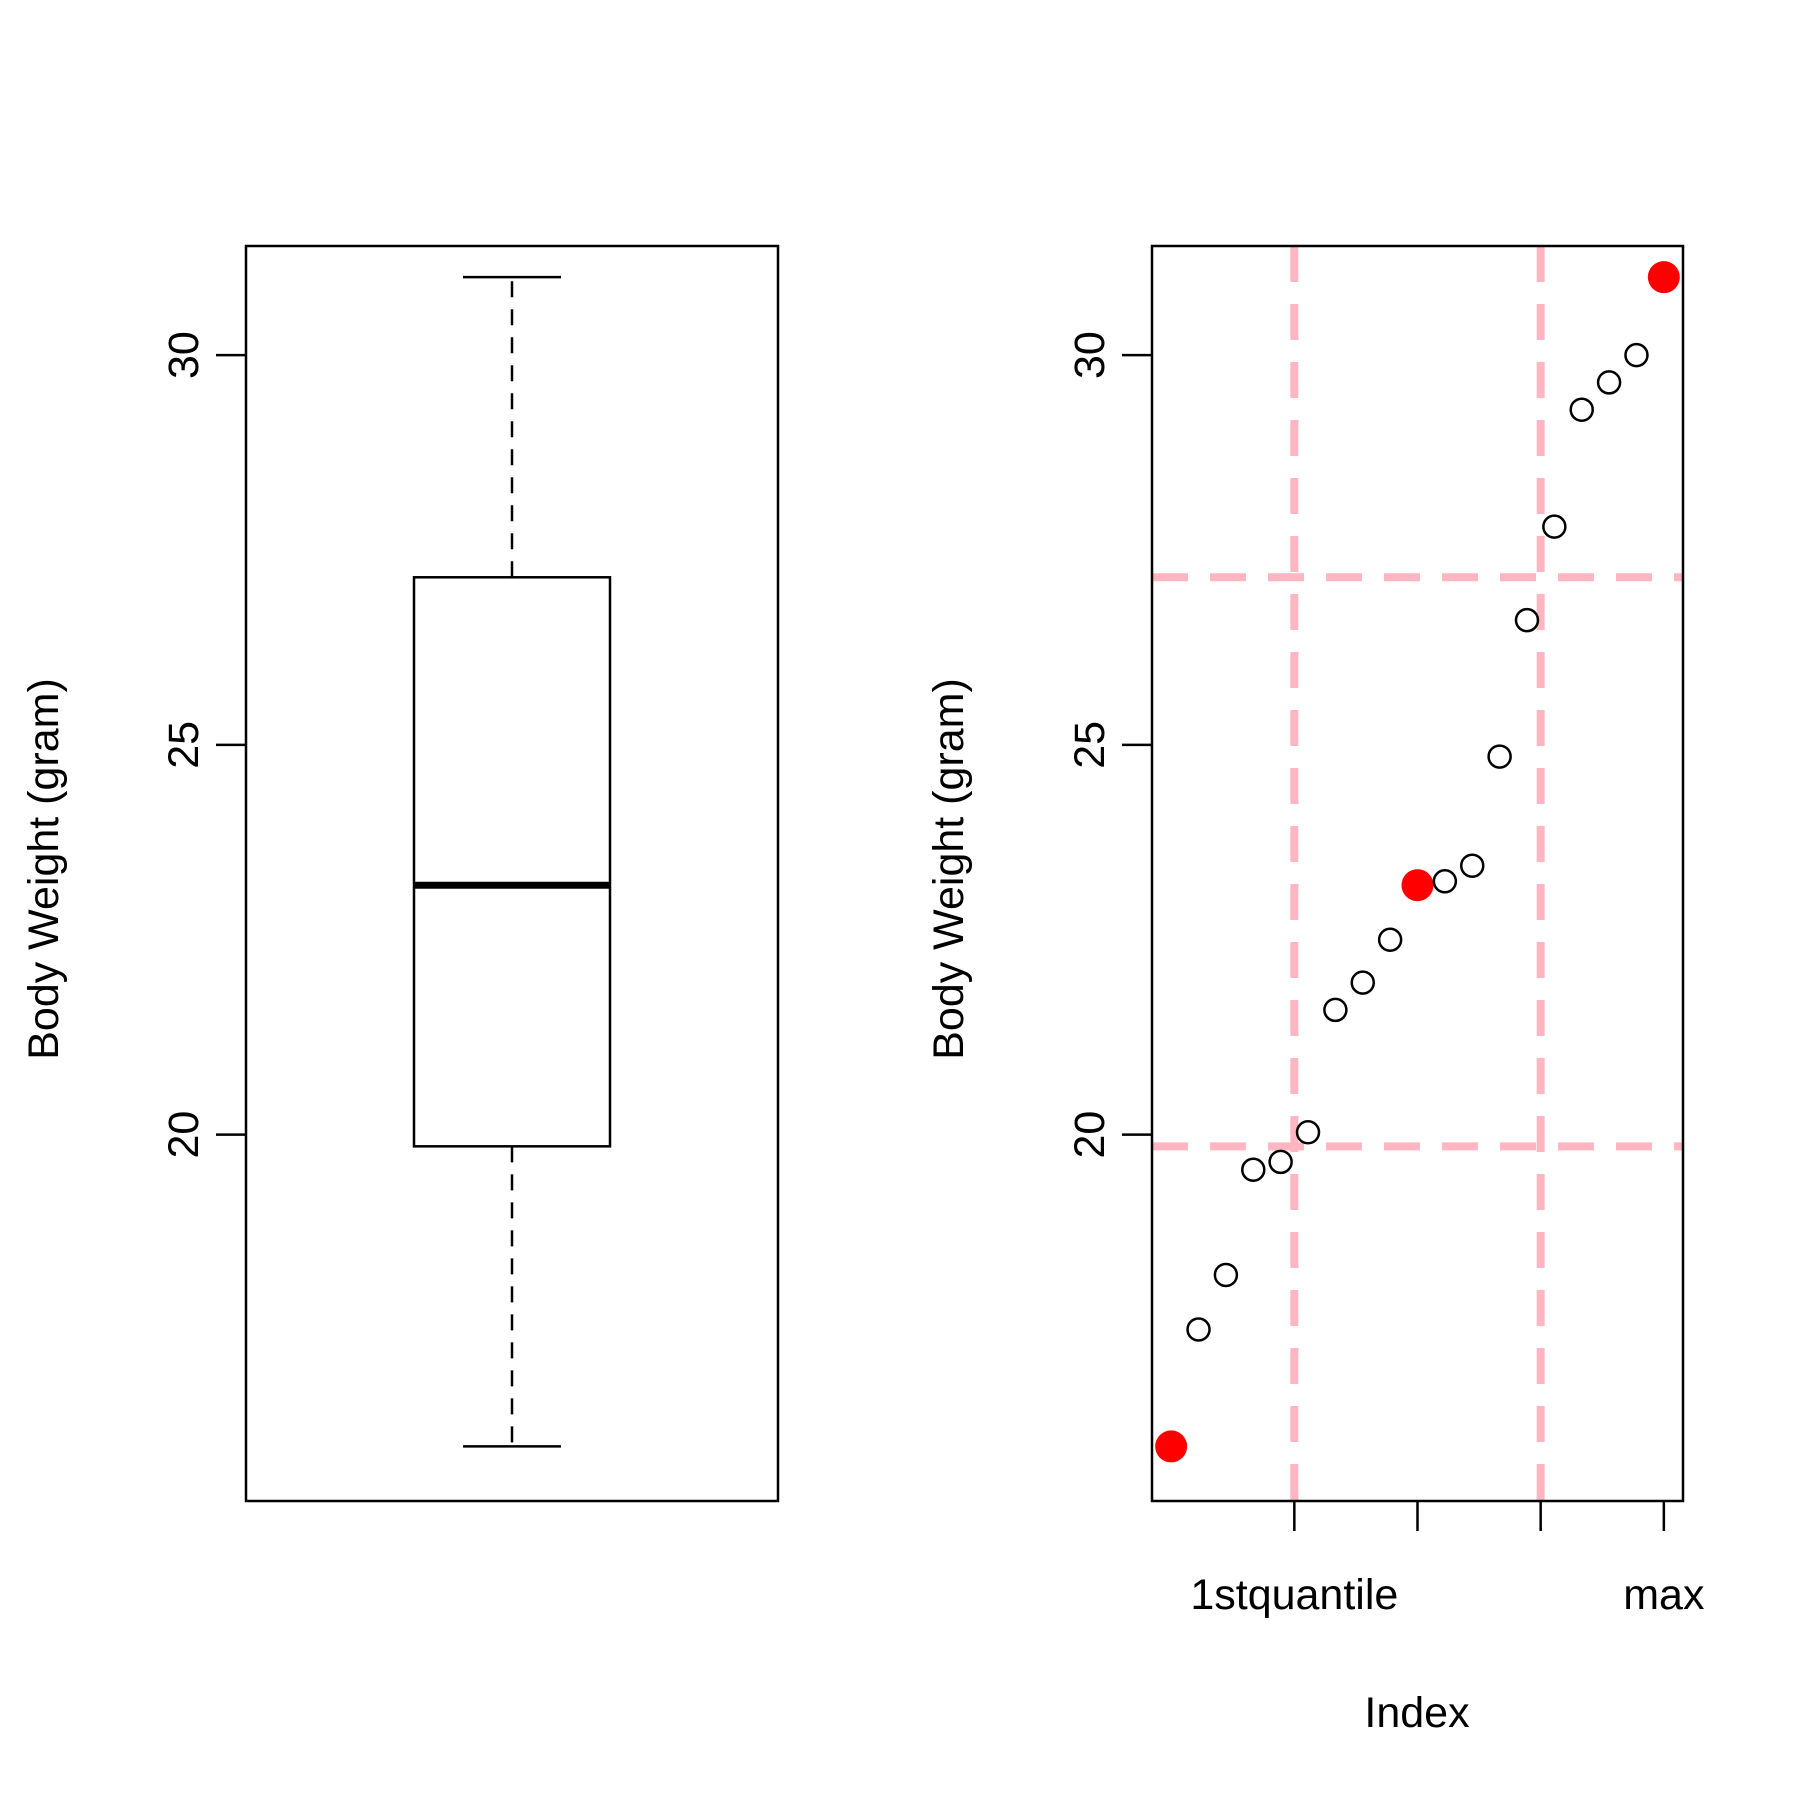 This screenshot has width=1800, height=1800. I want to click on left-y-tick-label: 25, so click(184, 745).